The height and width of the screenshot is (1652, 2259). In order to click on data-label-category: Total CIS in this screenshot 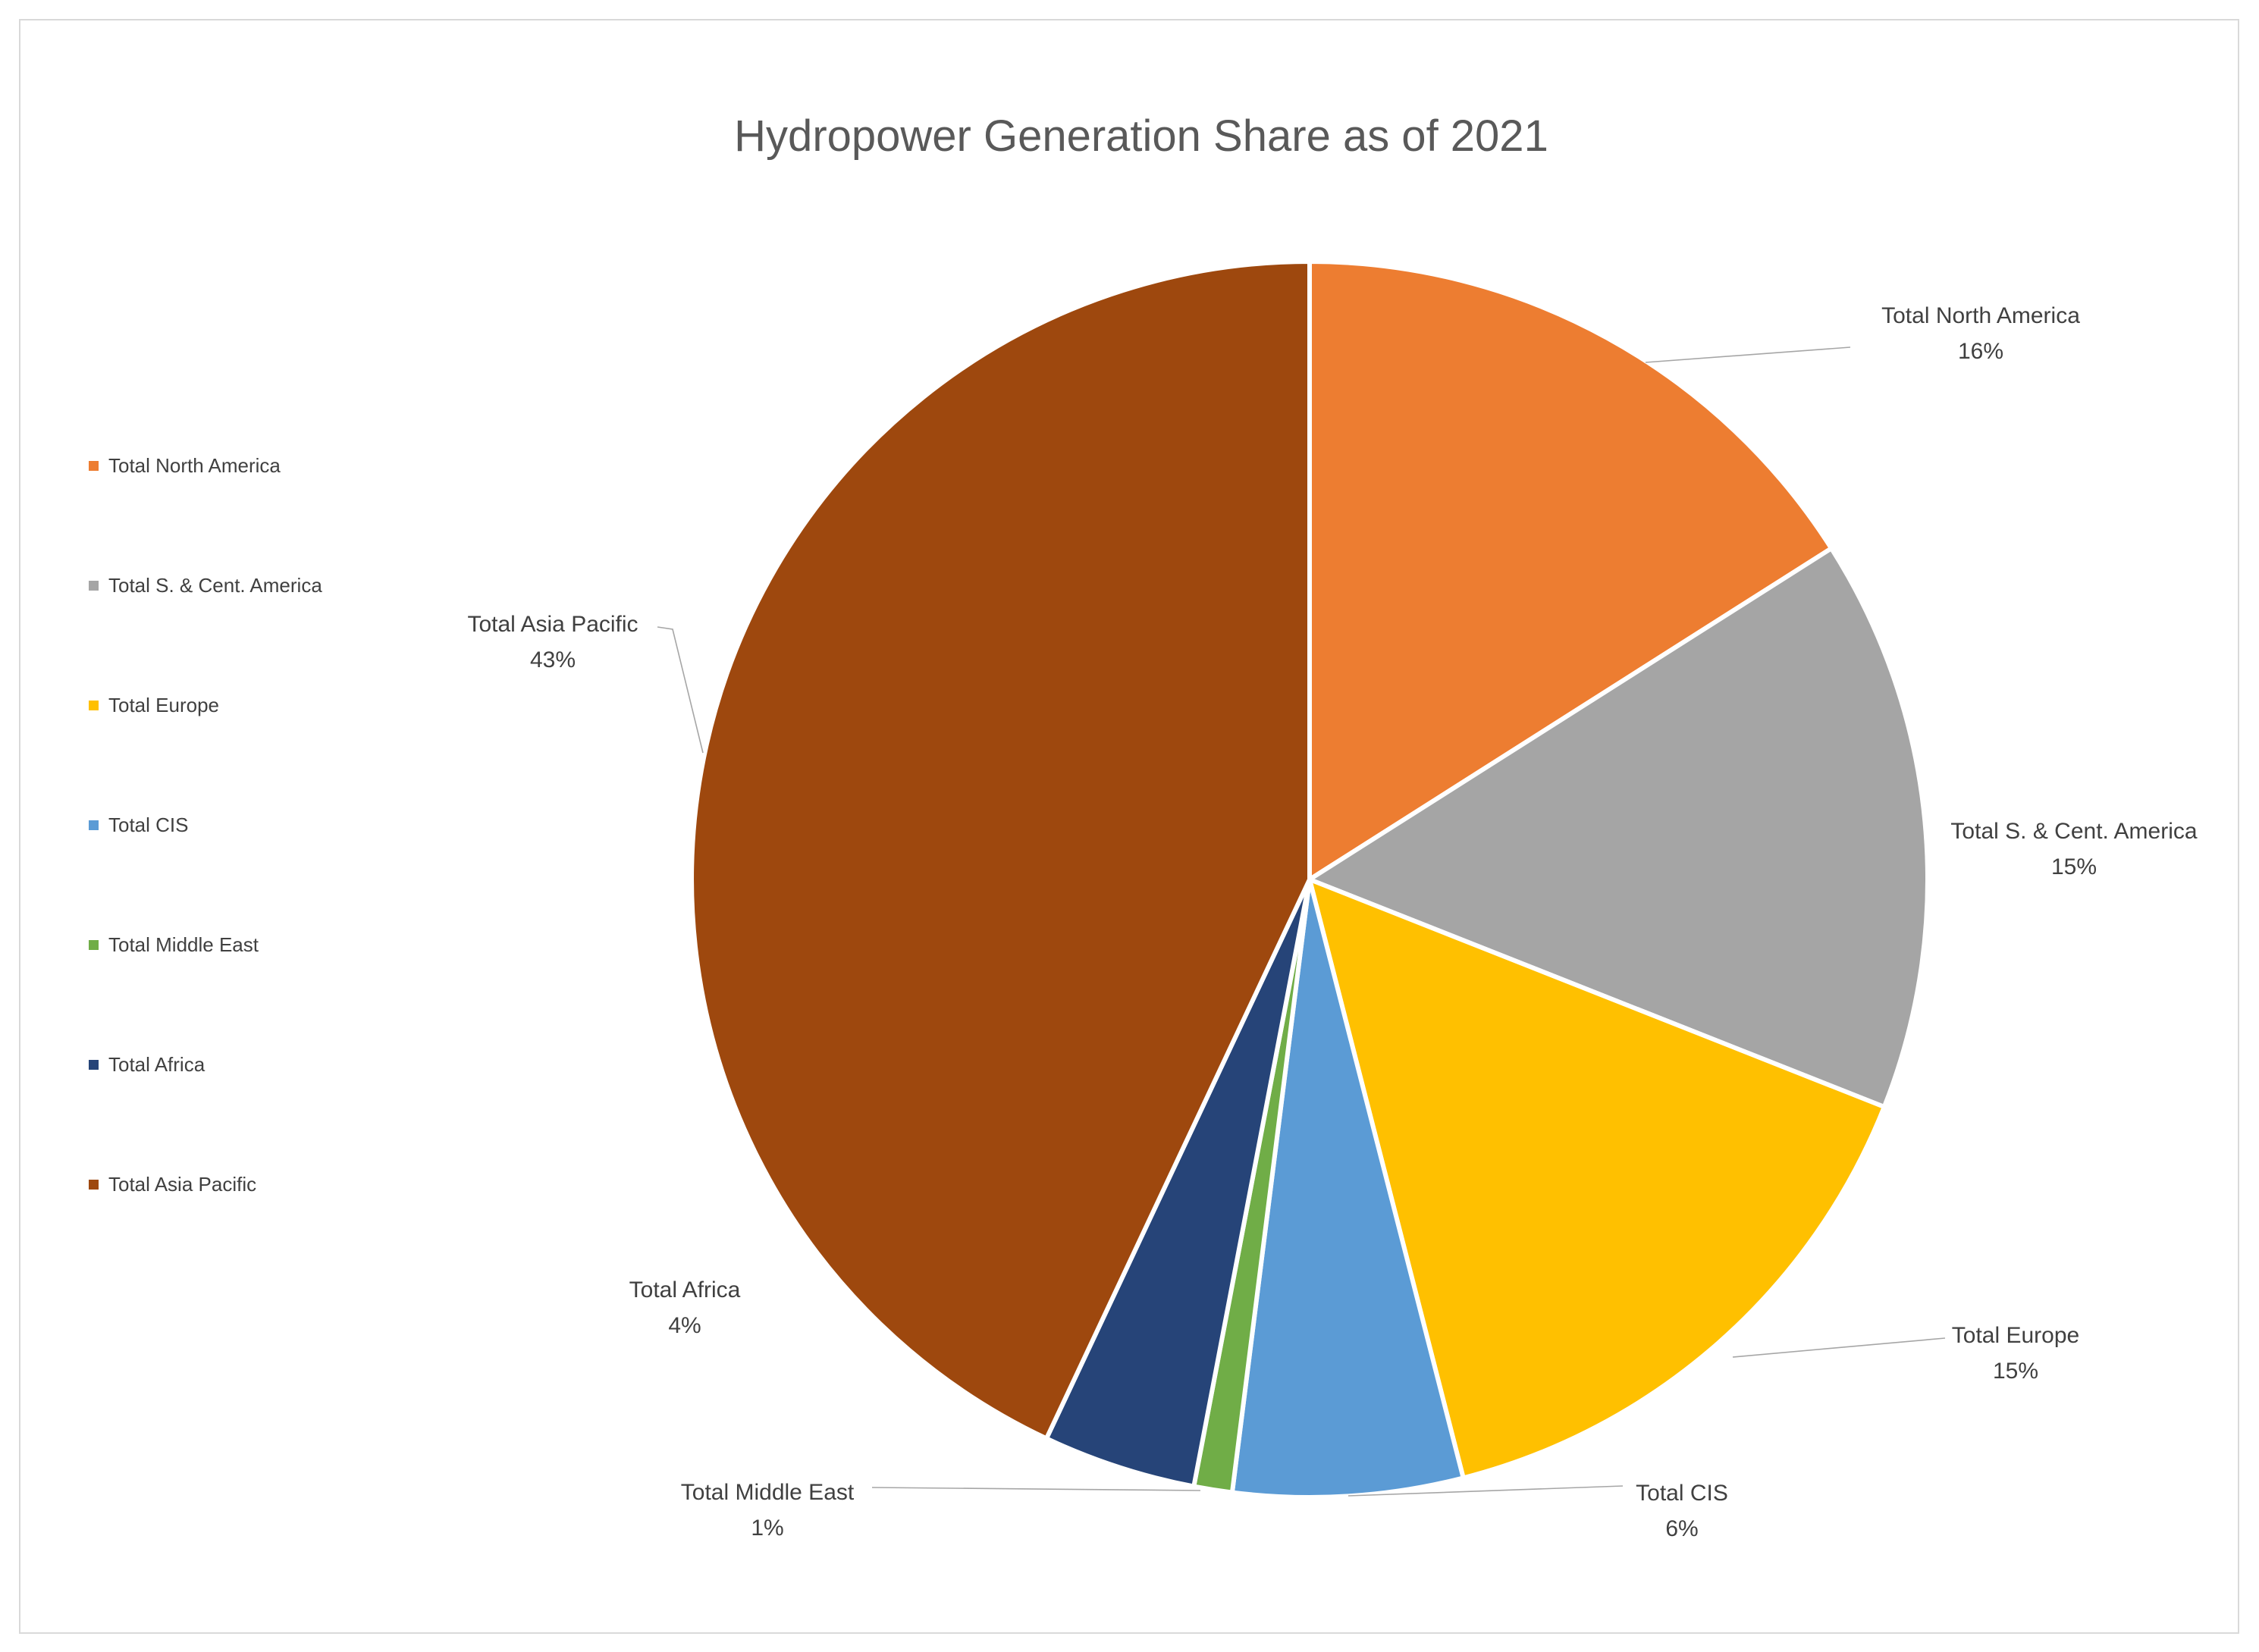, I will do `click(1682, 1493)`.